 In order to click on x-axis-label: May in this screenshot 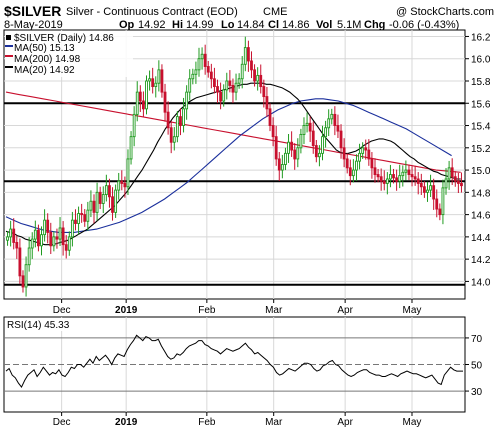, I will do `click(412, 310)`.